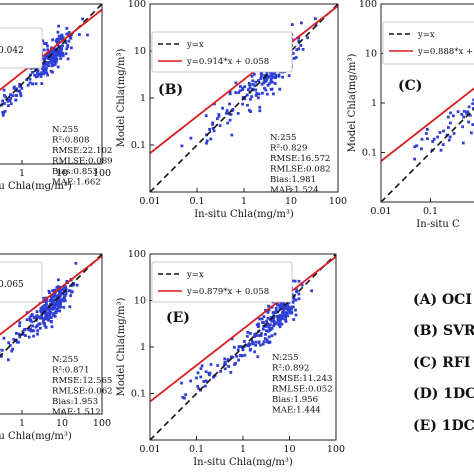  I want to click on model-key-d: (D) 1DC, so click(443, 394).